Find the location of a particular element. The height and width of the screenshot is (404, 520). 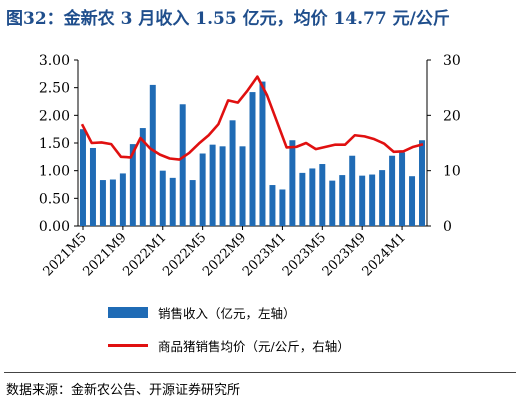

divider is located at coordinates (260, 372).